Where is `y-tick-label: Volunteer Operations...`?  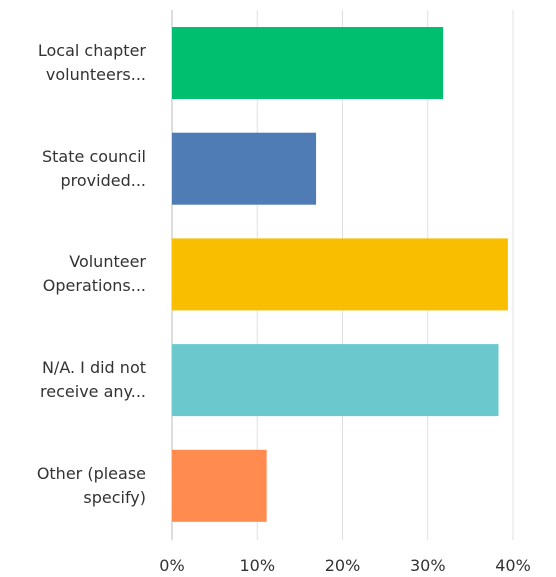 y-tick-label: Volunteer Operations... is located at coordinates (94, 274).